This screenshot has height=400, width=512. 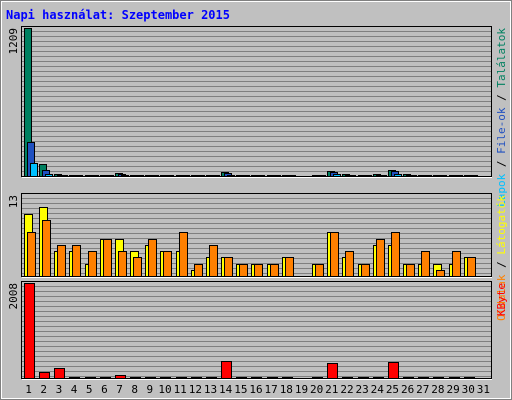 What do you see at coordinates (119, 389) in the screenshot?
I see `x-tick-label: 7` at bounding box center [119, 389].